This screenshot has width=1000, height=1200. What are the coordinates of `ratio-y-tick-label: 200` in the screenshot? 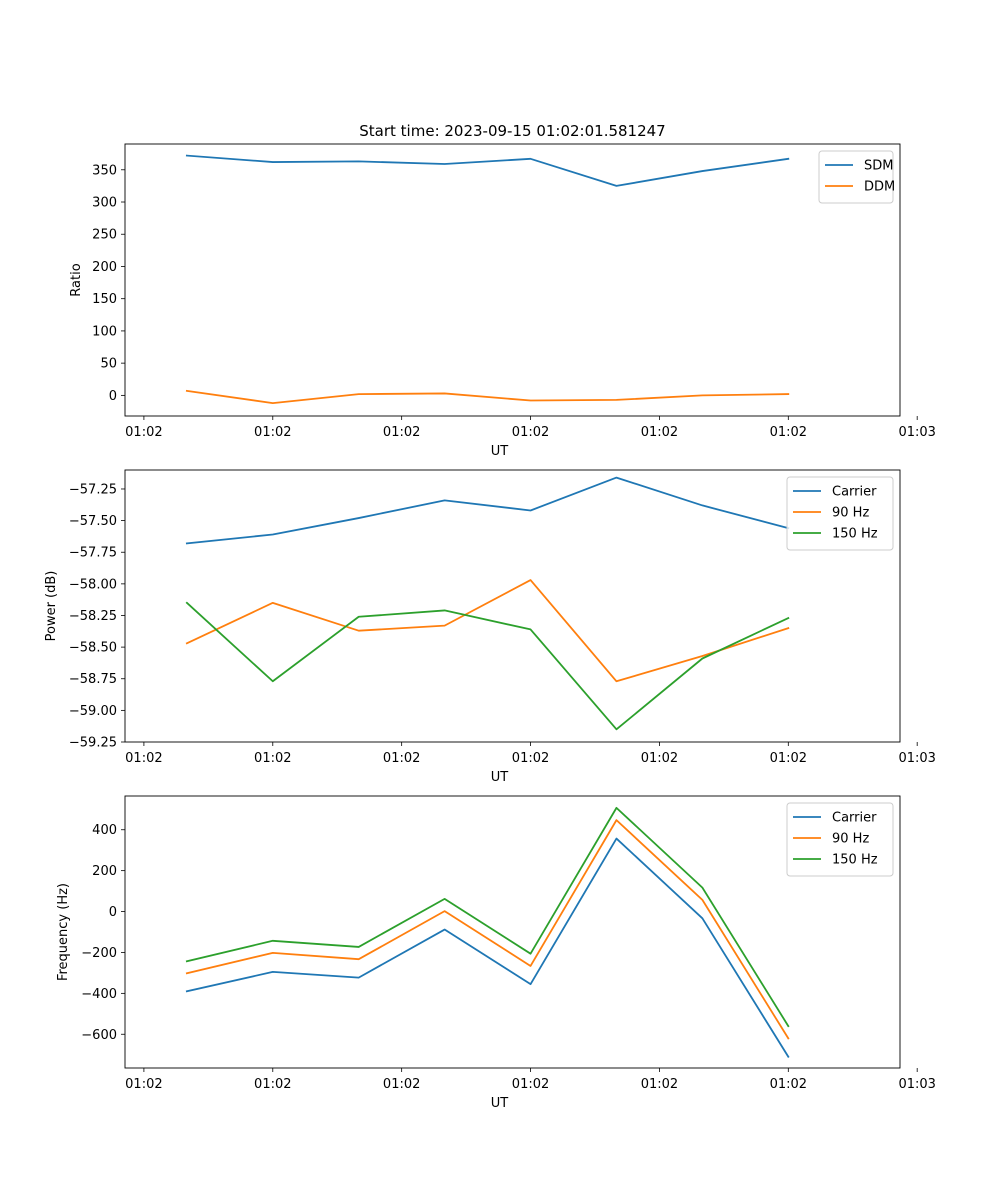 It's located at (104, 267).